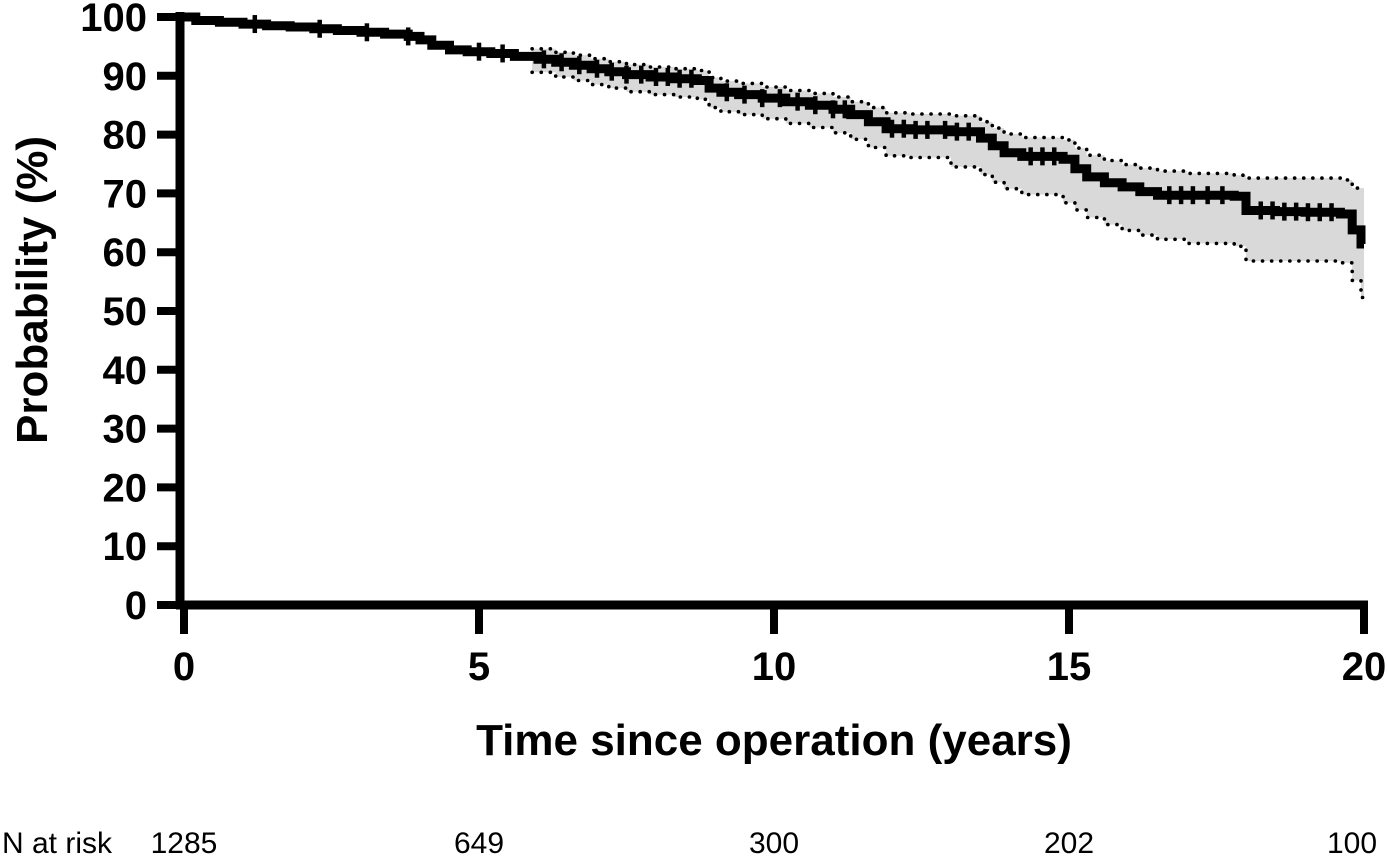 This screenshot has width=1387, height=859. I want to click on n-at-risk-value: 100, so click(1352, 843).